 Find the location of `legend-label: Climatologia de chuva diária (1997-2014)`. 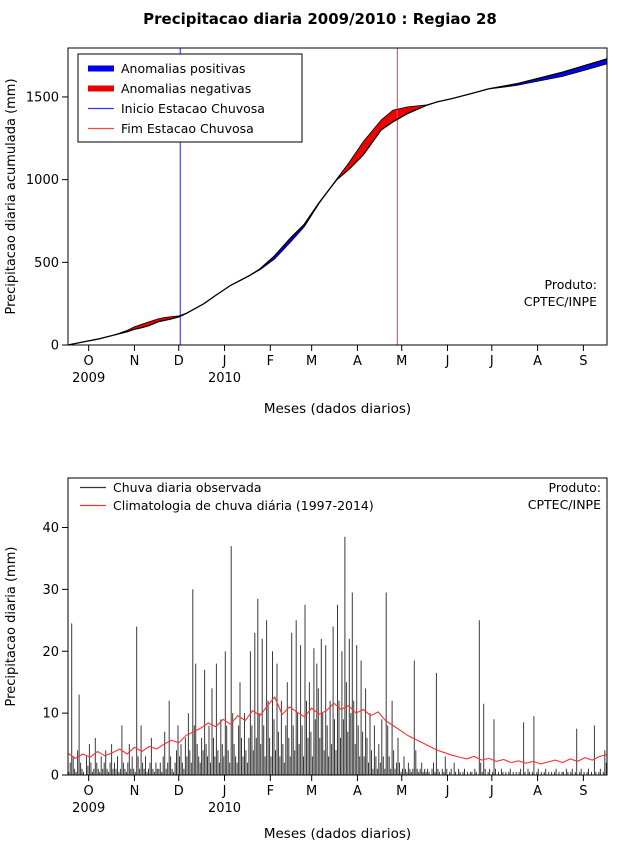

legend-label: Climatologia de chuva diária (1997-2014) is located at coordinates (243, 505).